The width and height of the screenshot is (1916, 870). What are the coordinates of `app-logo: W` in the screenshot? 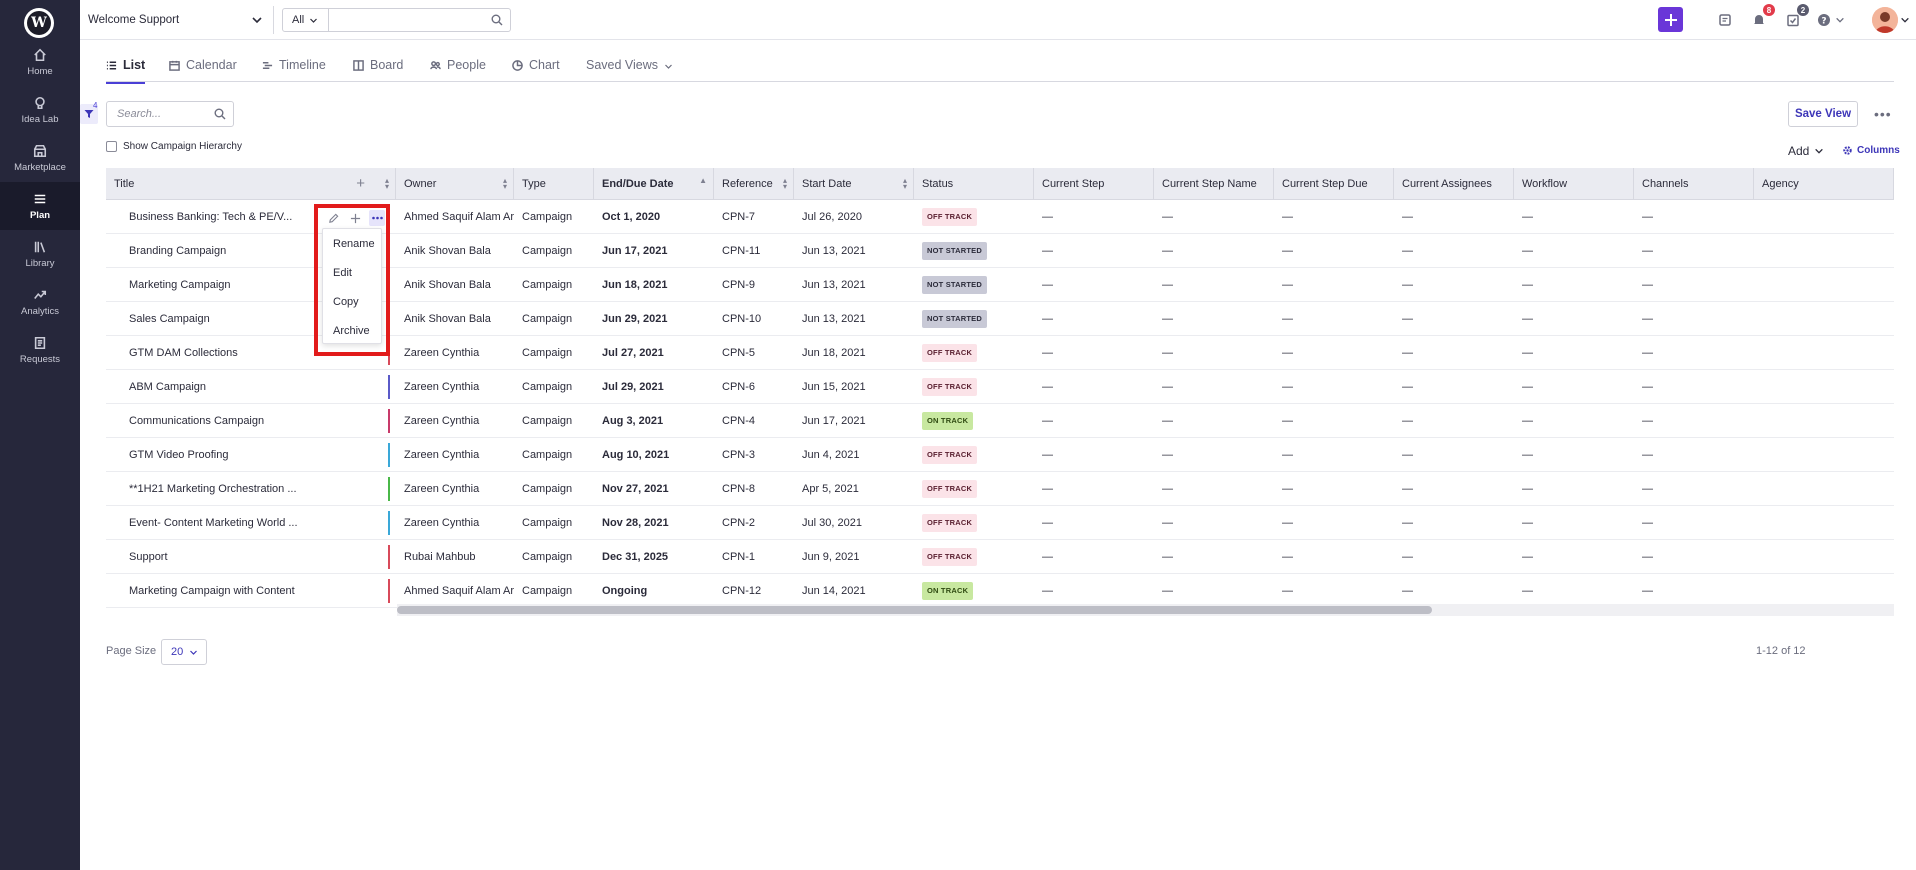 It's located at (39, 23).